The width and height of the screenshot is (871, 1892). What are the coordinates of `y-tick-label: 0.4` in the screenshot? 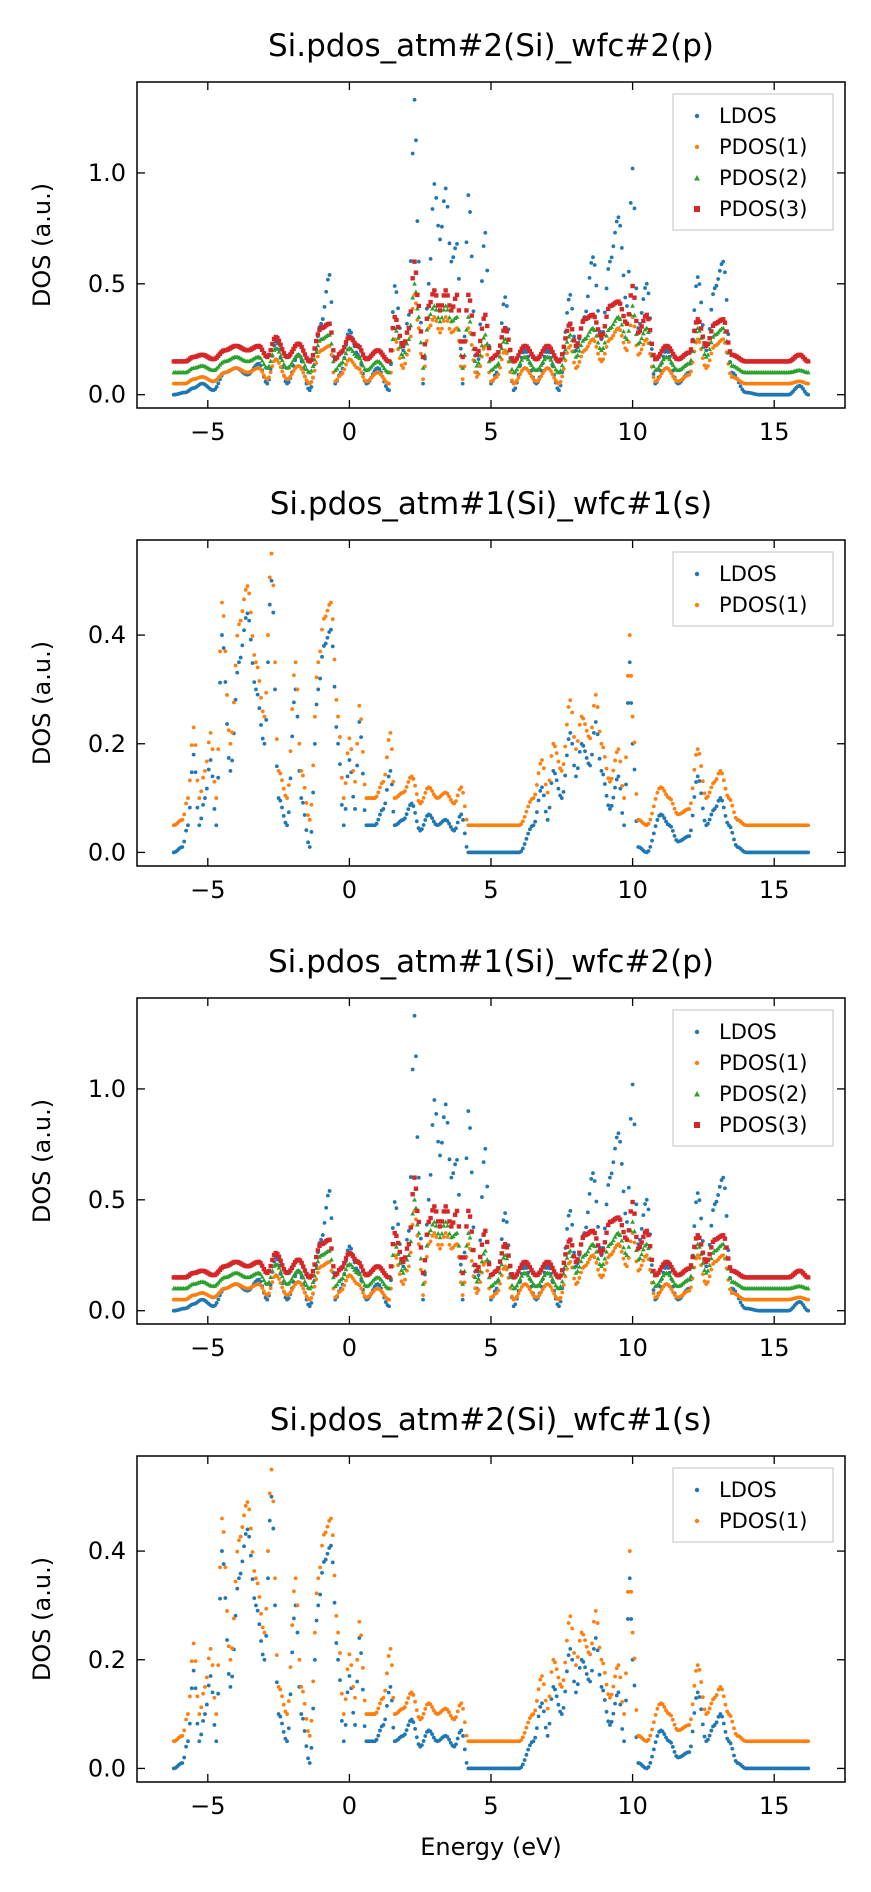 It's located at (107, 635).